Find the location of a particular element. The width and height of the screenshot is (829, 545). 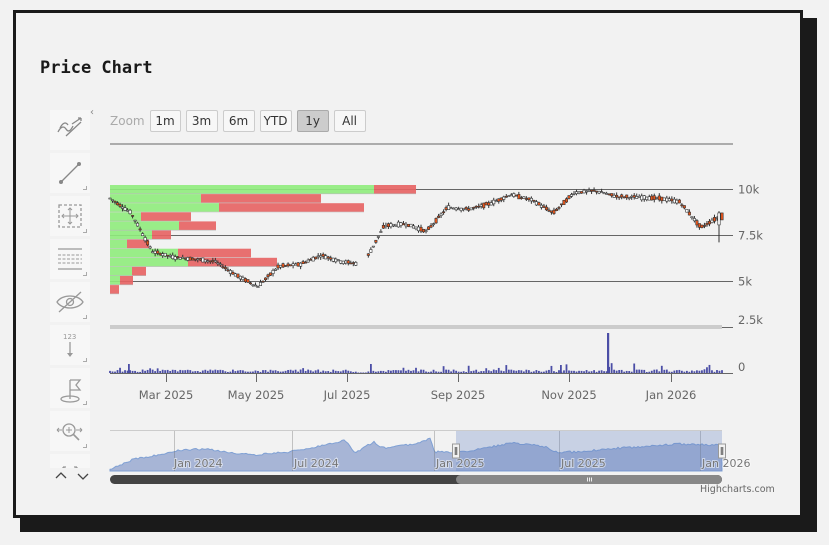

toolbar-button-indicators is located at coordinates (70, 130).